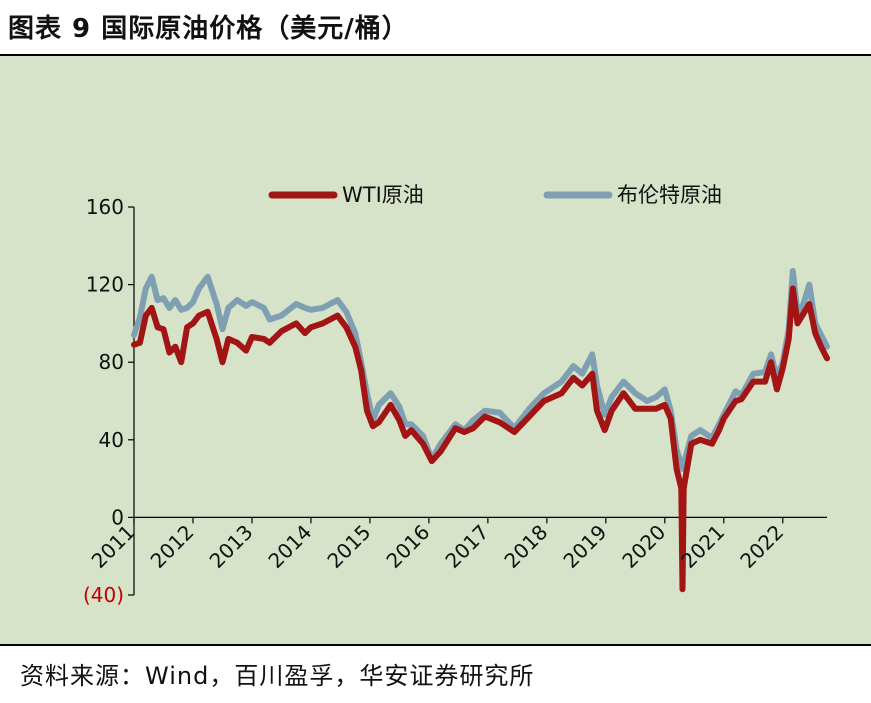 The height and width of the screenshot is (703, 871). I want to click on legend-brent: 布伦特原油, so click(632, 195).